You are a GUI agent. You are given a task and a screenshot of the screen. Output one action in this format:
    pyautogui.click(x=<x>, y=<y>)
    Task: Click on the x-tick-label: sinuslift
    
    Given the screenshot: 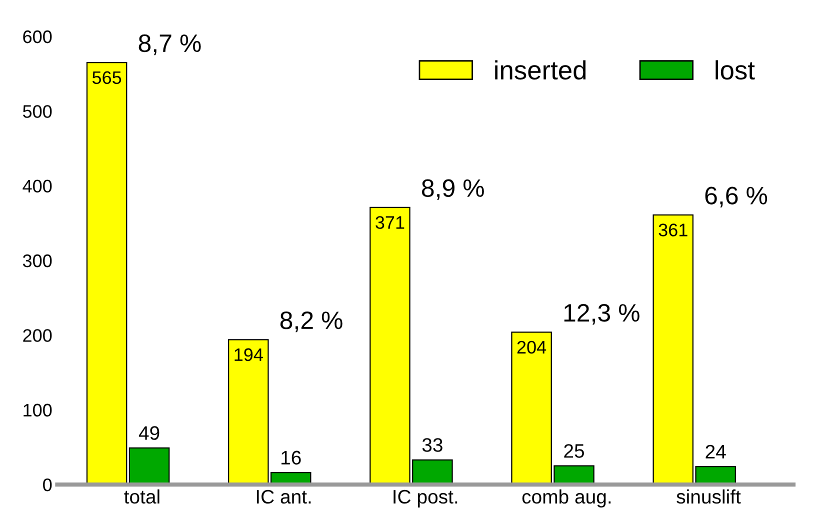 What is the action you would take?
    pyautogui.click(x=708, y=496)
    